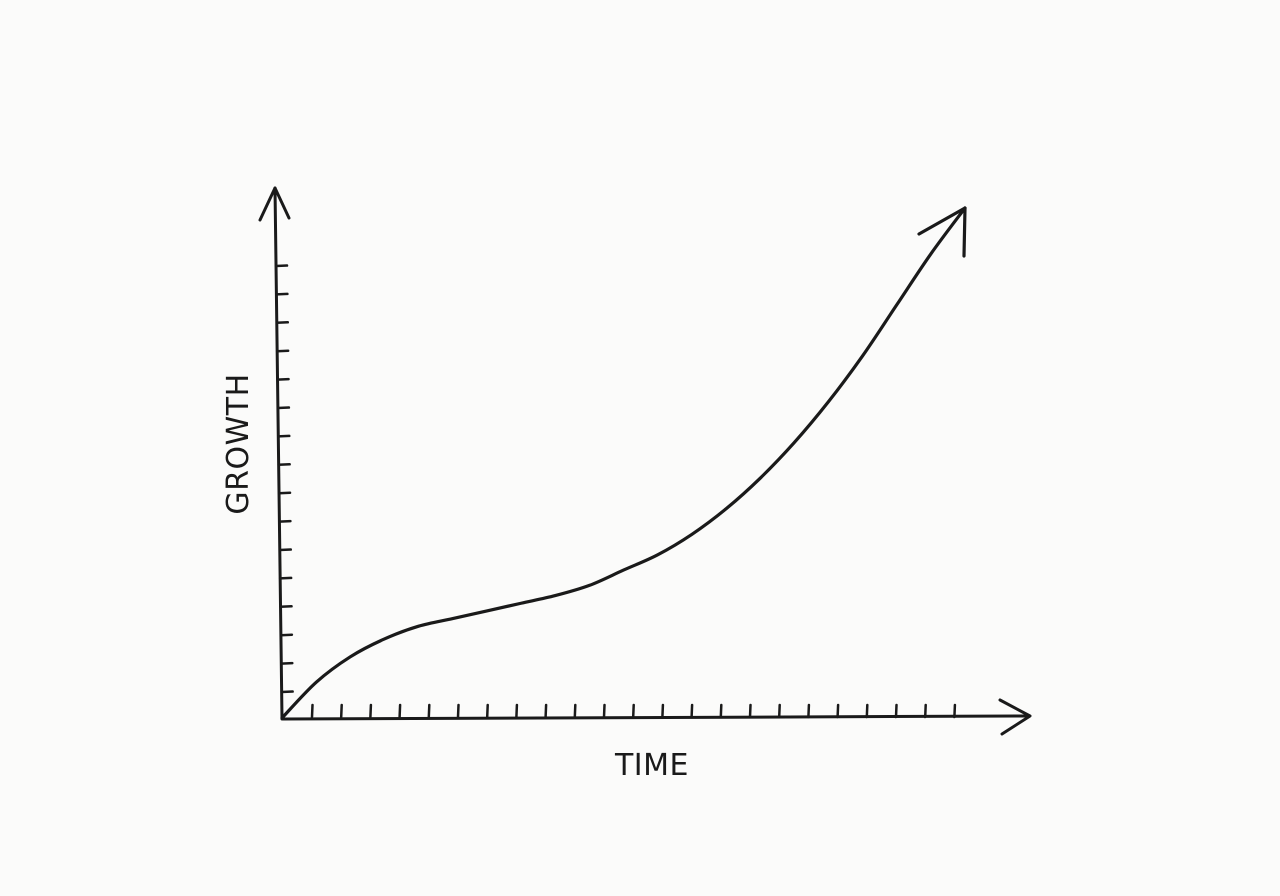  What do you see at coordinates (1015, 717) in the screenshot?
I see `x-axis-arrowhead` at bounding box center [1015, 717].